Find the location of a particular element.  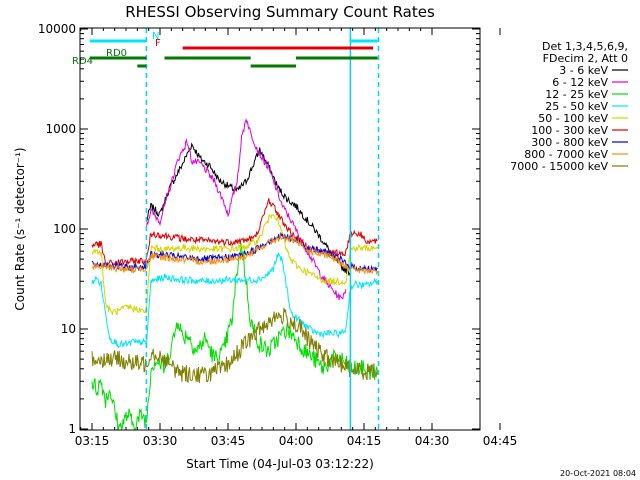

legend-entry-label: 50 - 100 keV is located at coordinates (573, 118).